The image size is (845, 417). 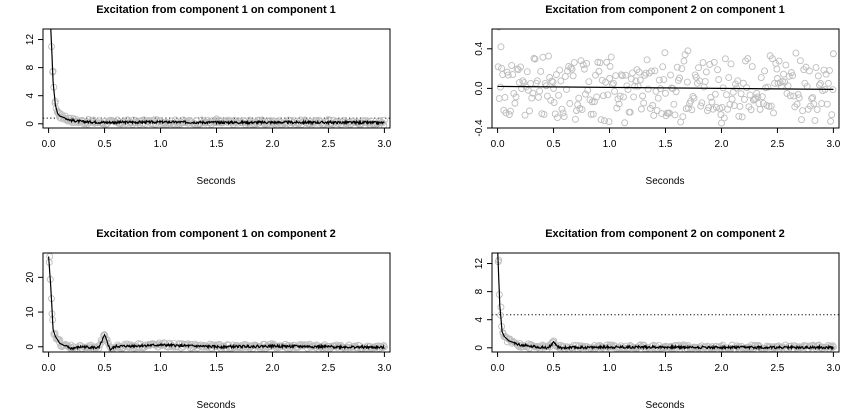 I want to click on plot-frame, so click(x=216, y=302).